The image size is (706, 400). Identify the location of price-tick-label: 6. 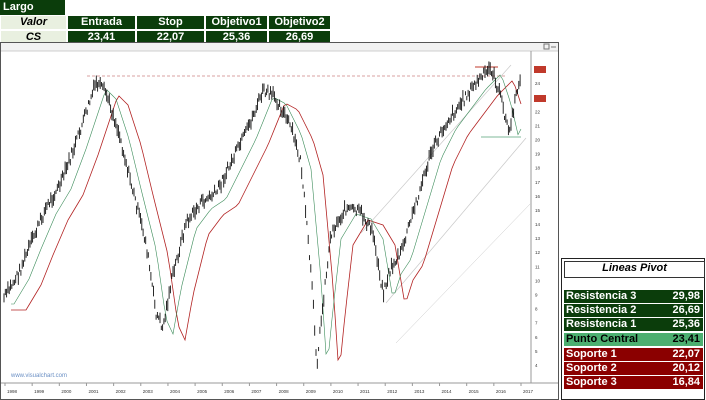
(536, 337).